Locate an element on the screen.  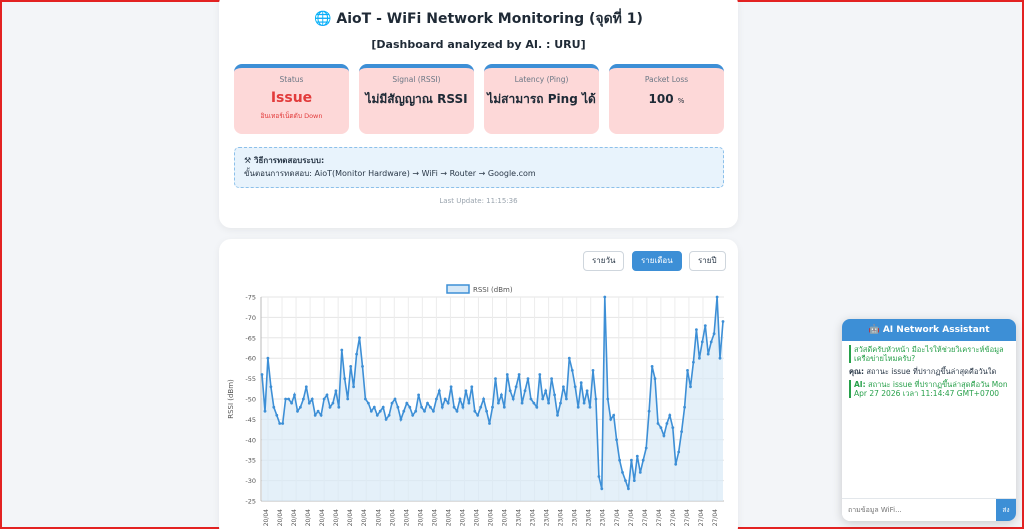
range-day-button: รายวัน is located at coordinates (604, 261).